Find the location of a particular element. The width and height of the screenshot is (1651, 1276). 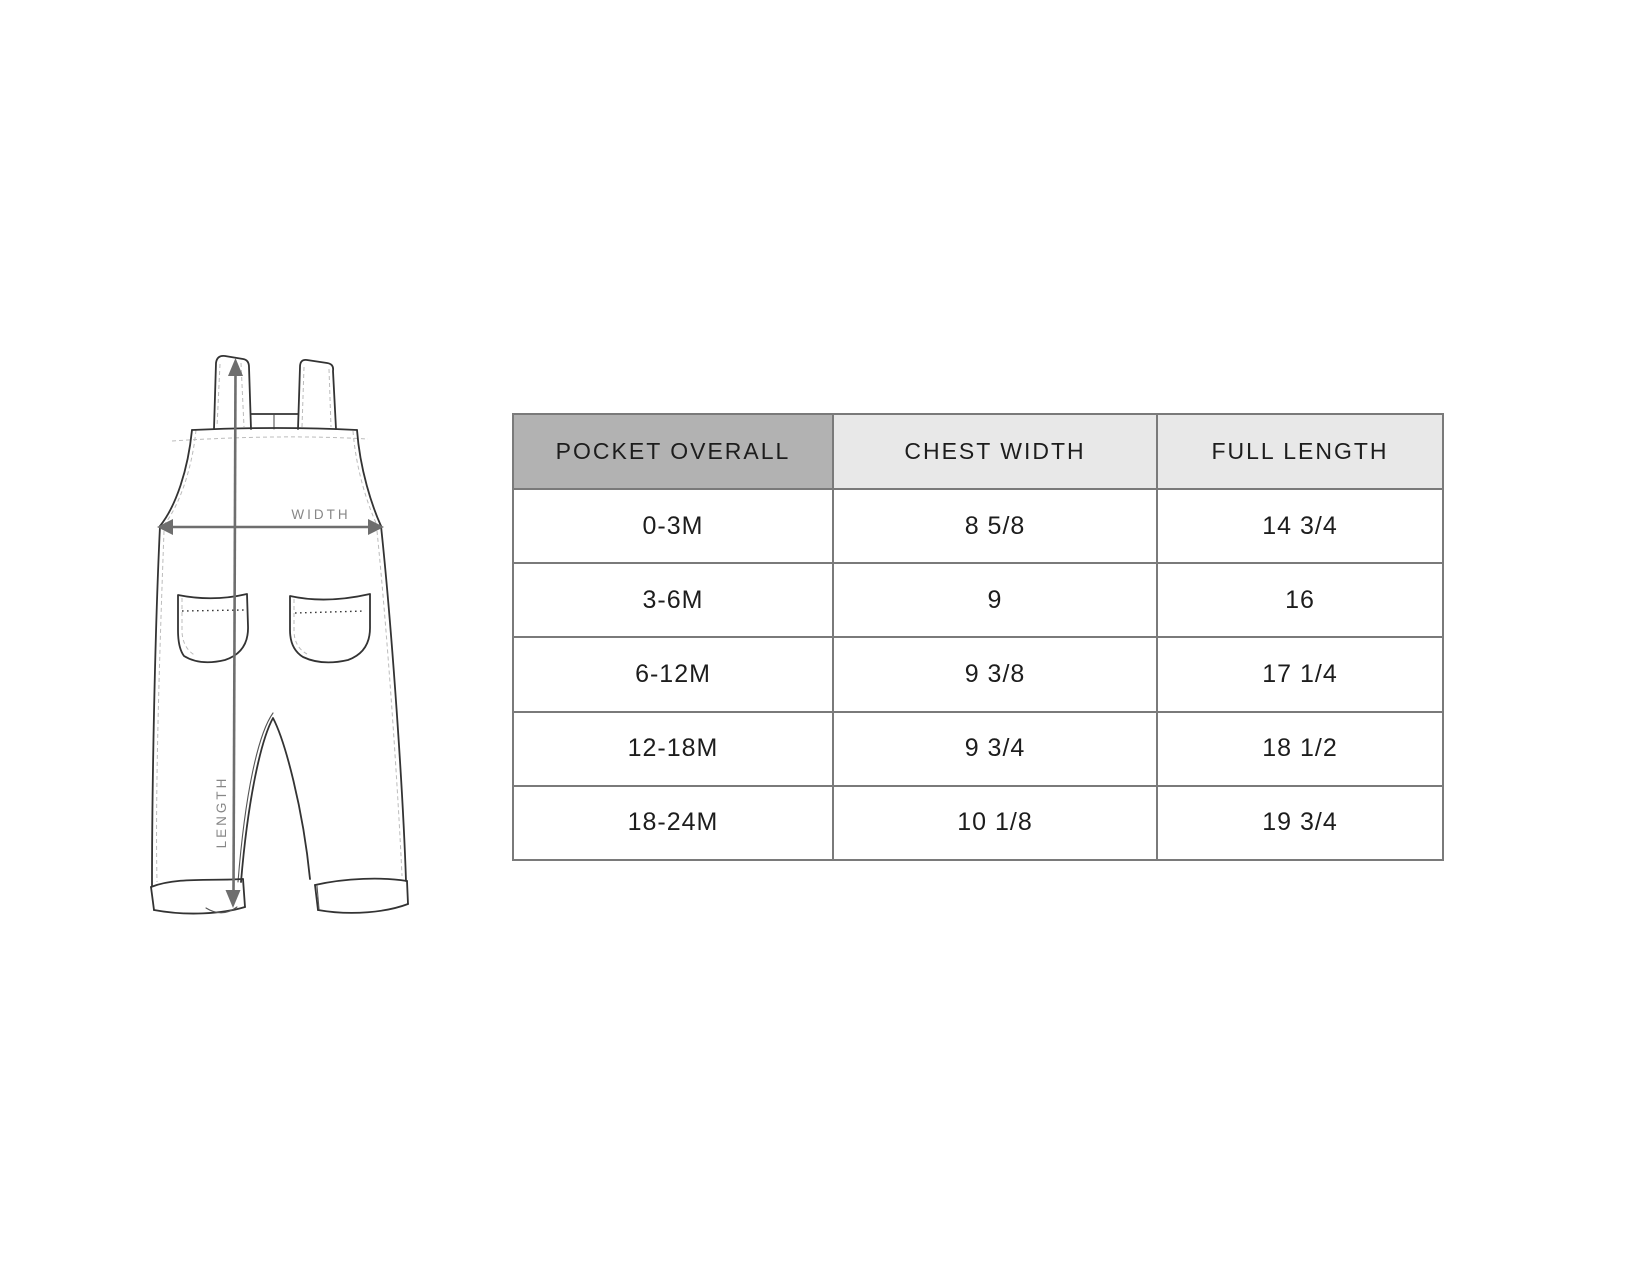

chest-width-cell: 9 3/8 is located at coordinates (995, 674).